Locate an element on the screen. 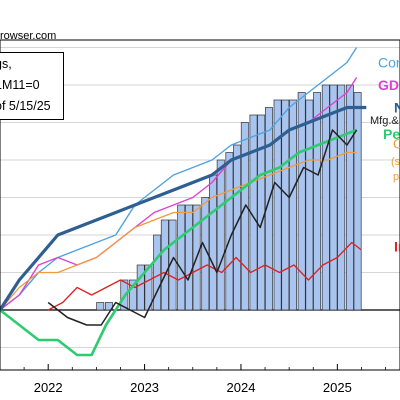  series-label: (s is located at coordinates (395, 162).